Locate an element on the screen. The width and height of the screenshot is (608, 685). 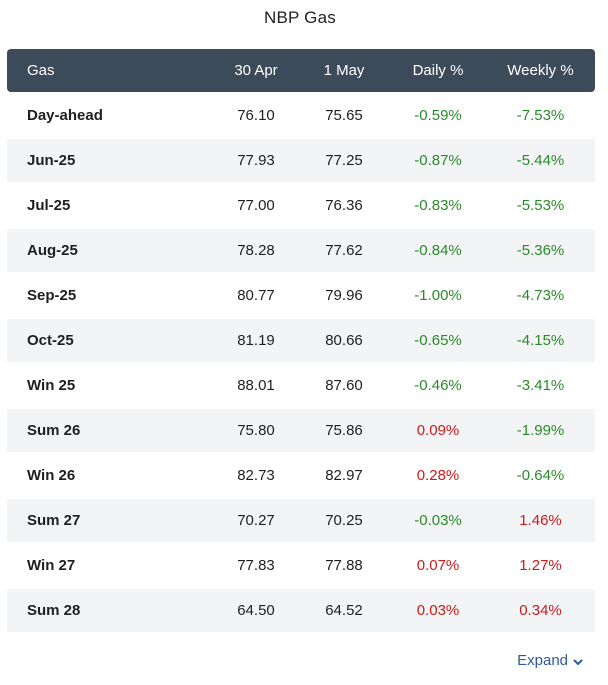
row-price-1-may: 75.86 is located at coordinates (344, 430).